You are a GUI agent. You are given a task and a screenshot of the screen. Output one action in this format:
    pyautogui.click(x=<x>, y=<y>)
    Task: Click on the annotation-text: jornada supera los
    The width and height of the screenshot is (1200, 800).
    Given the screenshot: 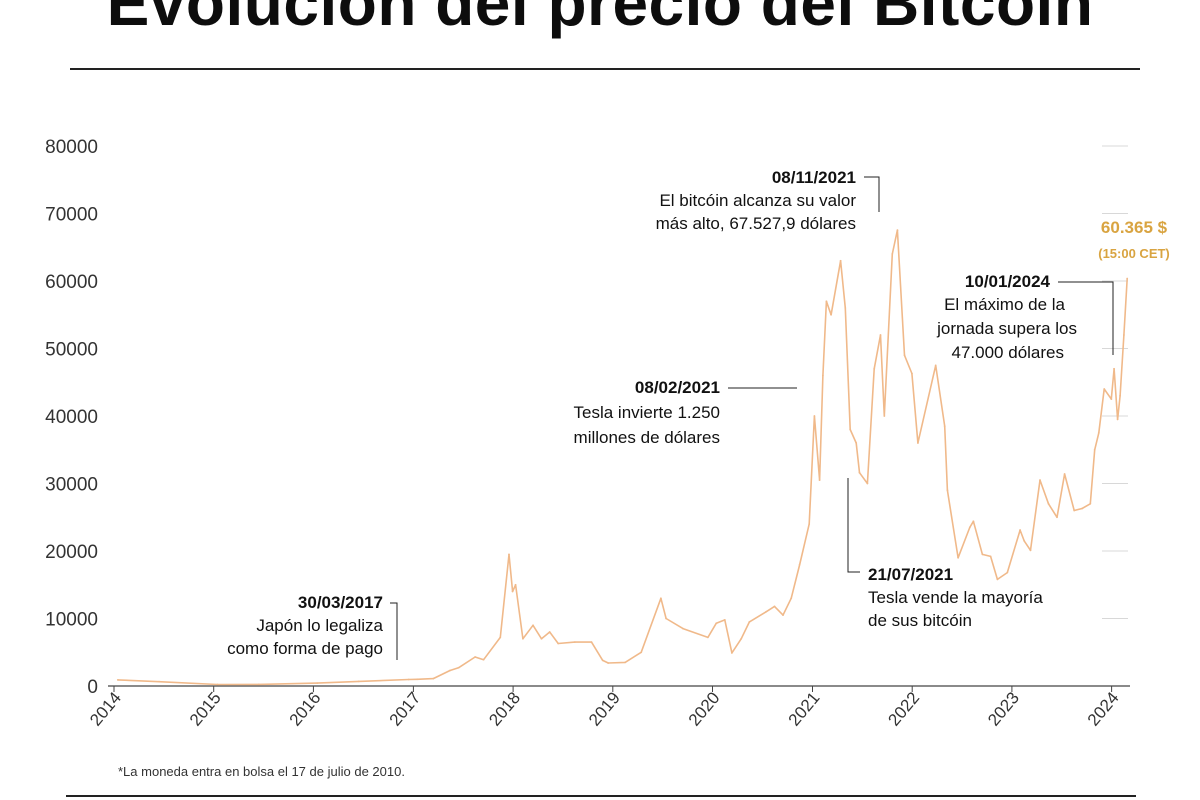 What is the action you would take?
    pyautogui.click(x=1006, y=328)
    